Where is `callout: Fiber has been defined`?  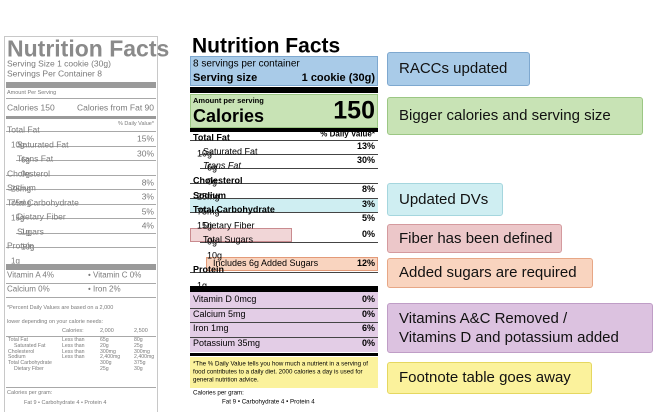 callout: Fiber has been defined is located at coordinates (474, 238).